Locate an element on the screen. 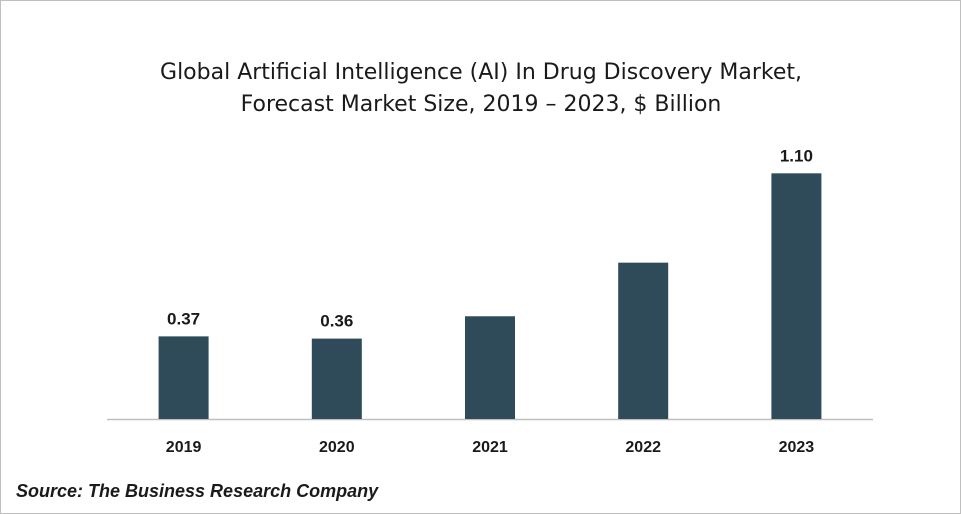 The height and width of the screenshot is (514, 961). x-tick-label-2019: 2019 is located at coordinates (184, 447).